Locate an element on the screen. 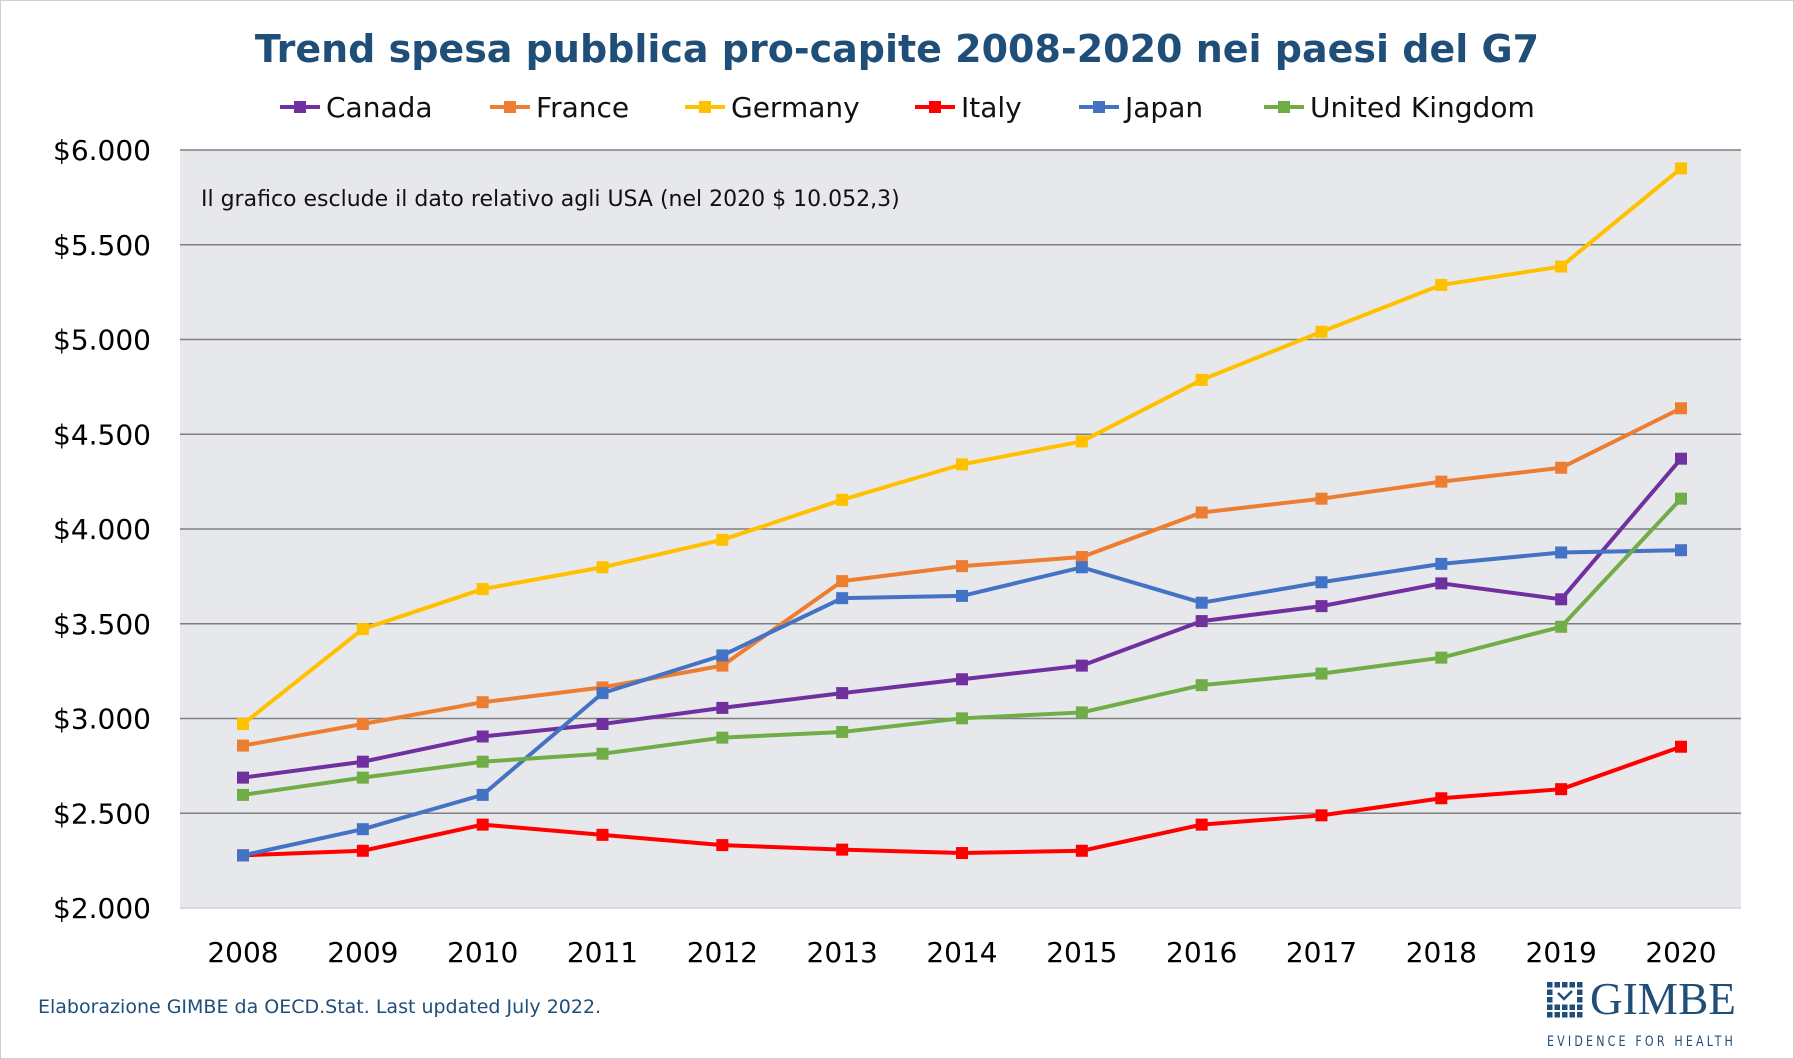 The height and width of the screenshot is (1059, 1794). x-tick-label: 2015 is located at coordinates (1081, 952).